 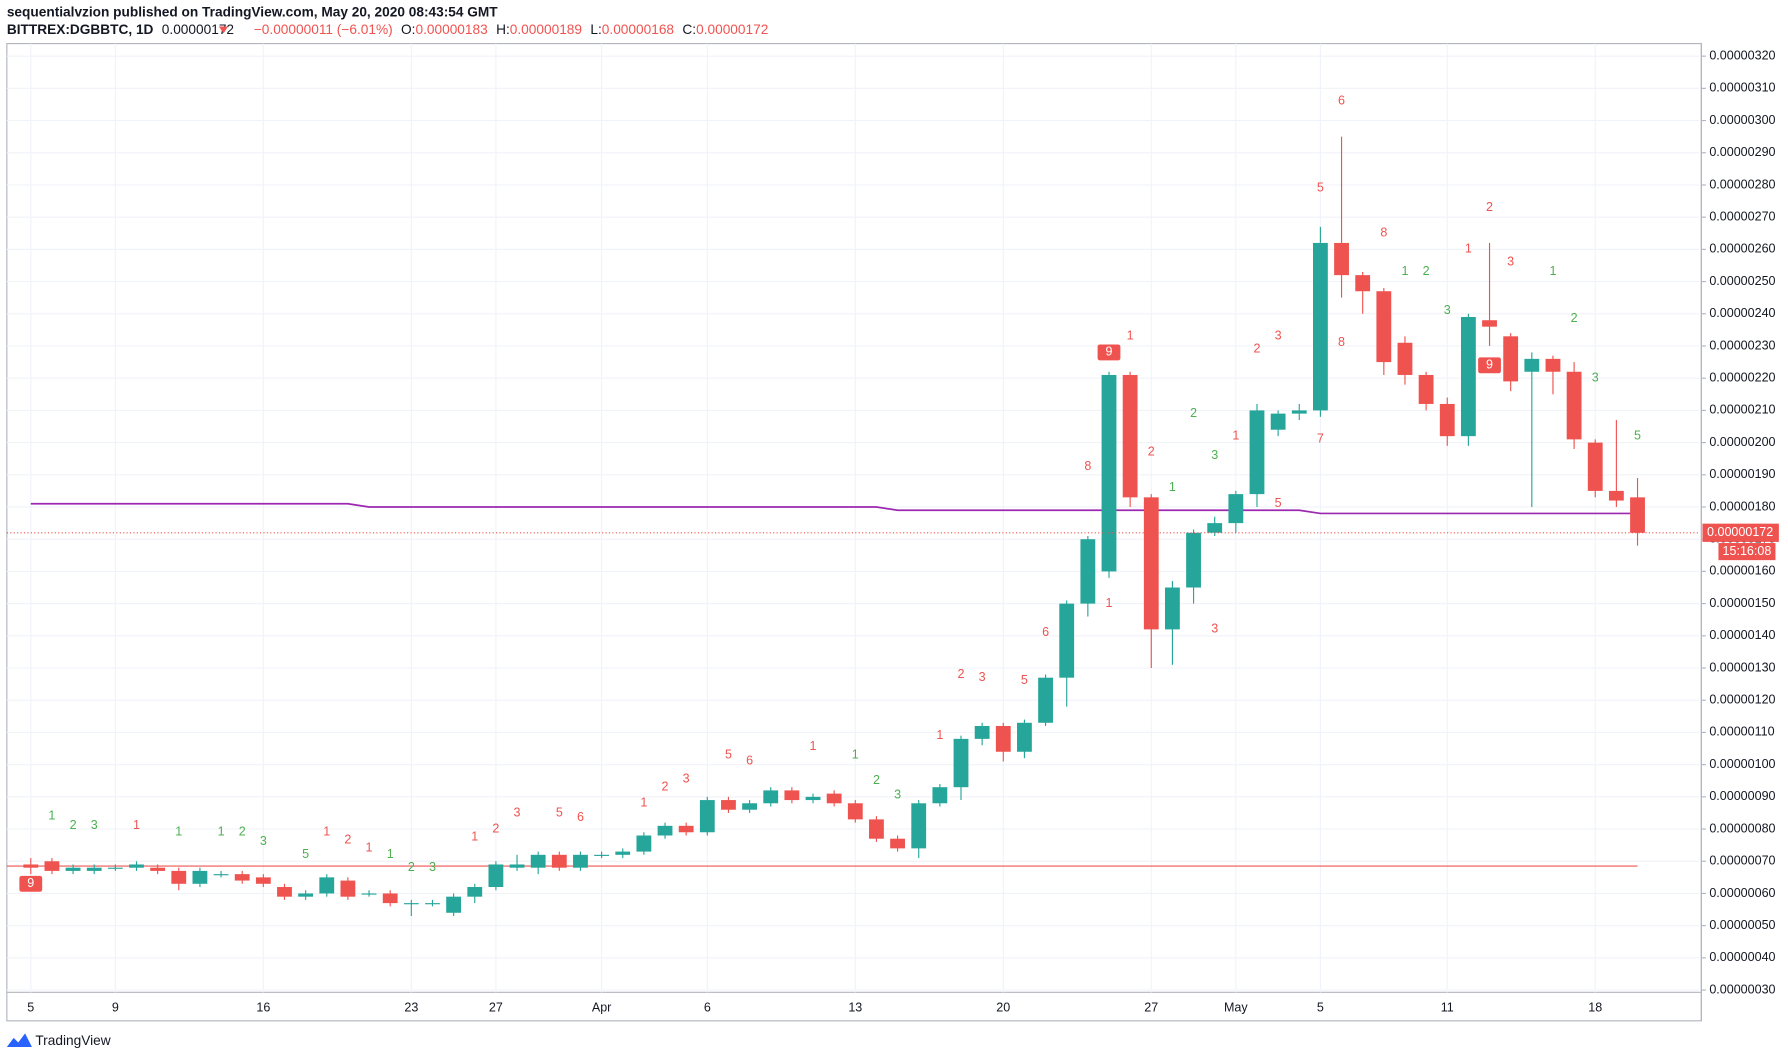 What do you see at coordinates (115, 1008) in the screenshot?
I see `x-tick-label: 9` at bounding box center [115, 1008].